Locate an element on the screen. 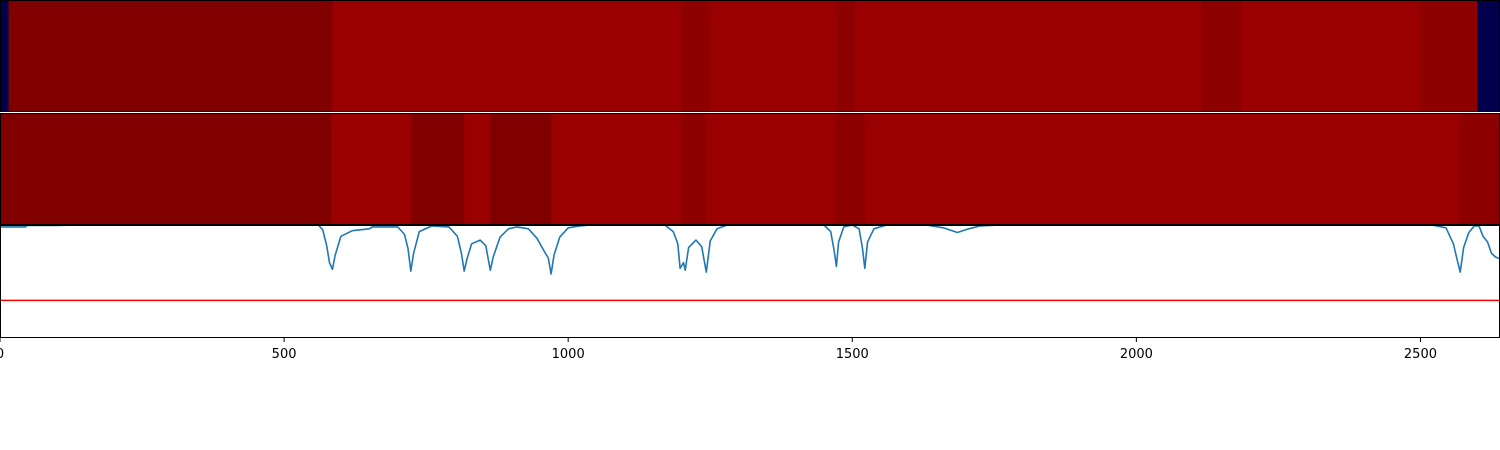 This screenshot has width=1500, height=450. x-tick-label-5: 2500 is located at coordinates (1420, 354).